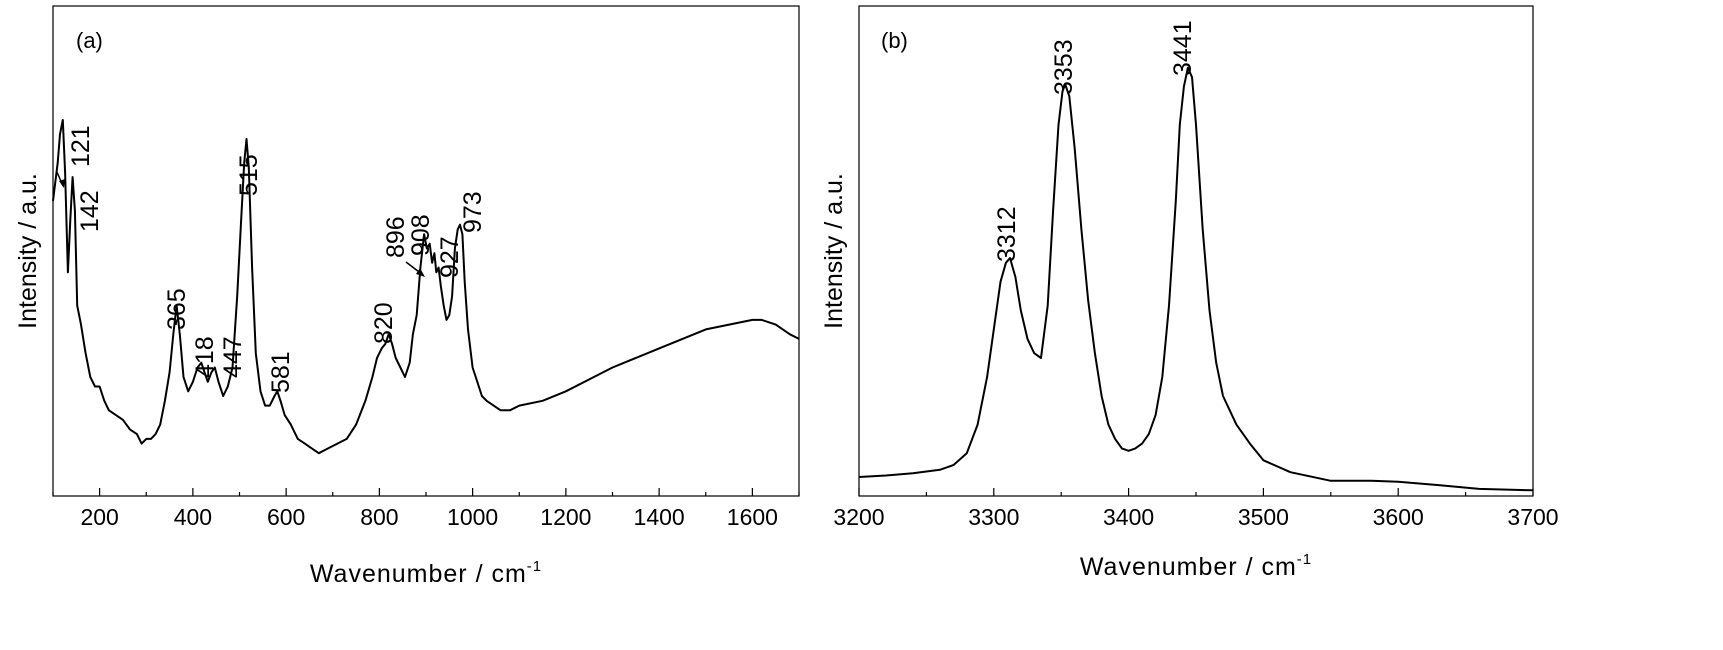 The height and width of the screenshot is (650, 1723). What do you see at coordinates (1188, 567) in the screenshot?
I see `panel-b-x-axis-label-text: Wavenumber / cm` at bounding box center [1188, 567].